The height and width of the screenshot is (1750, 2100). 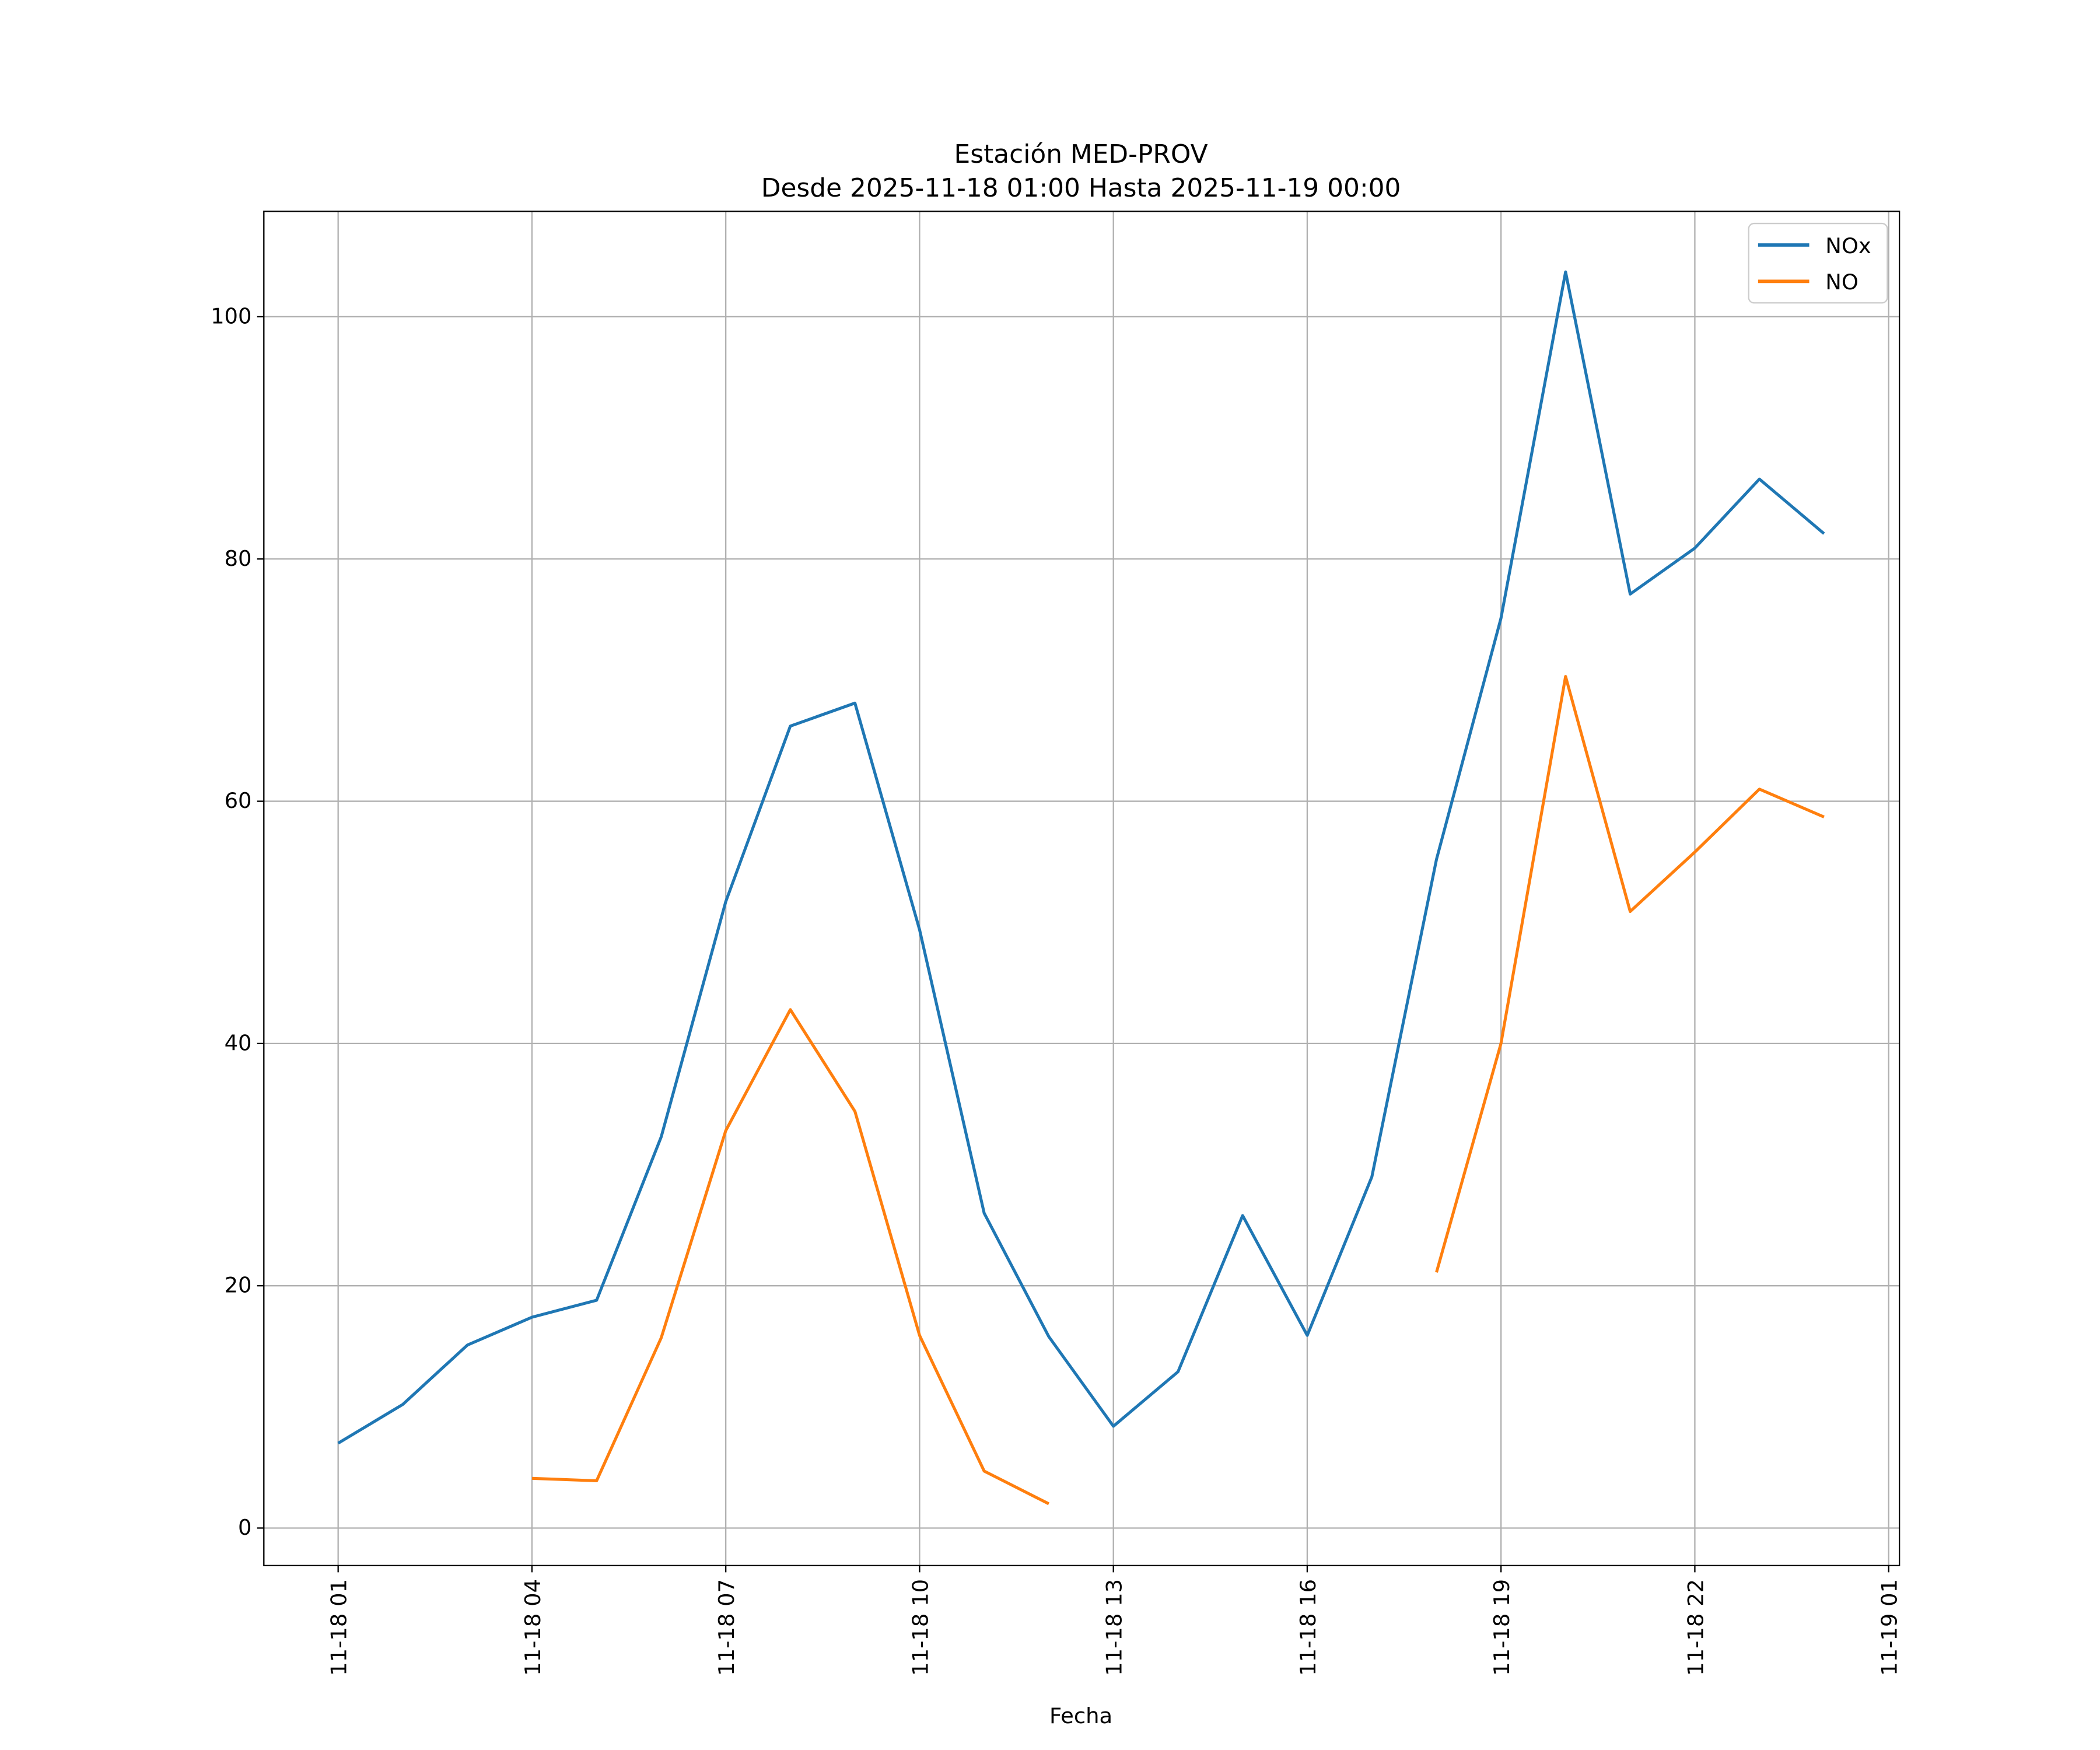 I want to click on x-tick-label: 11-18 16, so click(x=1308, y=1627).